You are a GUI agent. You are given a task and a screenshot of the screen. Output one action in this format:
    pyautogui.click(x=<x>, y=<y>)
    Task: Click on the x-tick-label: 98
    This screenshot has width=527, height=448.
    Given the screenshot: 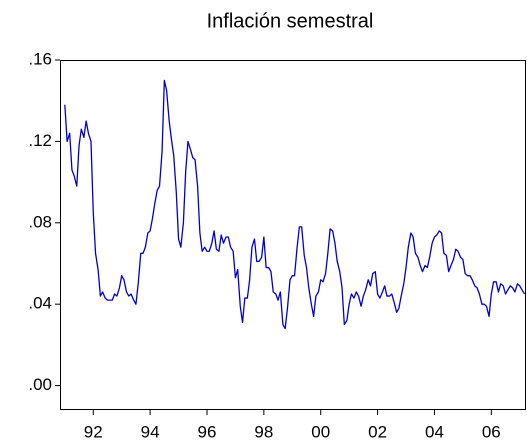 What is the action you would take?
    pyautogui.click(x=263, y=431)
    